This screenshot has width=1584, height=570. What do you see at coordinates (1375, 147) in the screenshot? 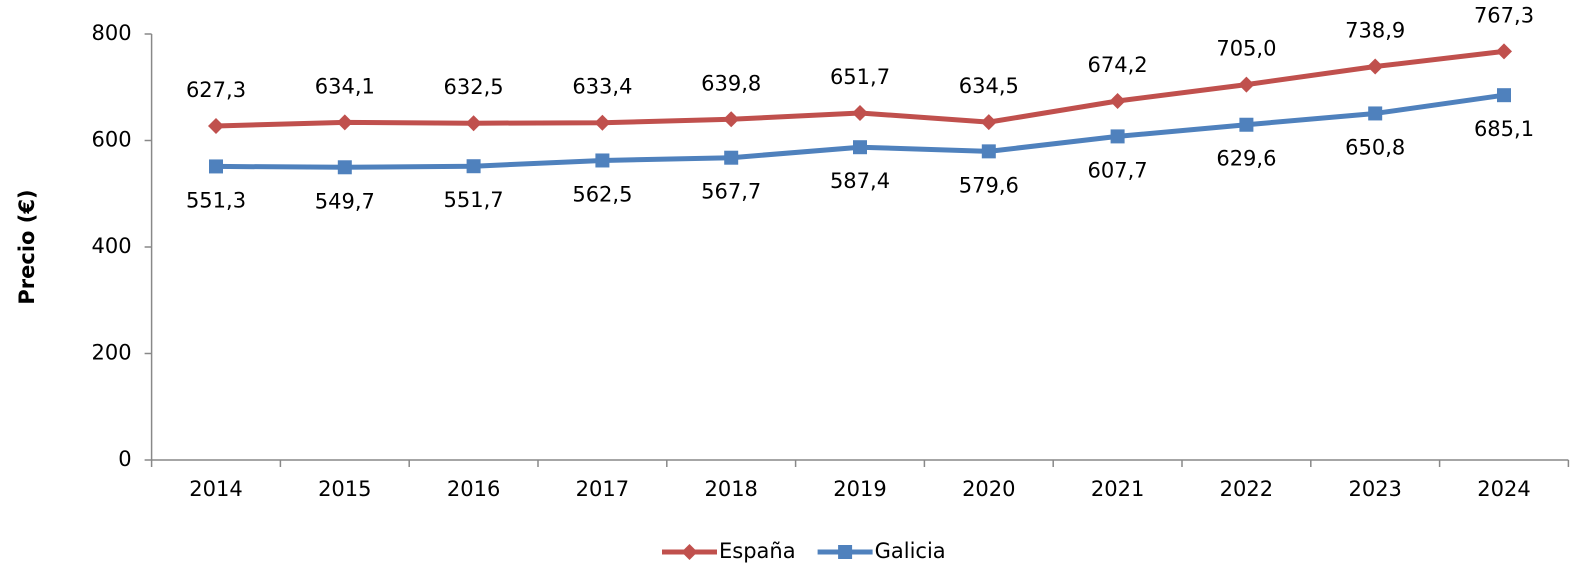
I see `data-label: 650,8` at bounding box center [1375, 147].